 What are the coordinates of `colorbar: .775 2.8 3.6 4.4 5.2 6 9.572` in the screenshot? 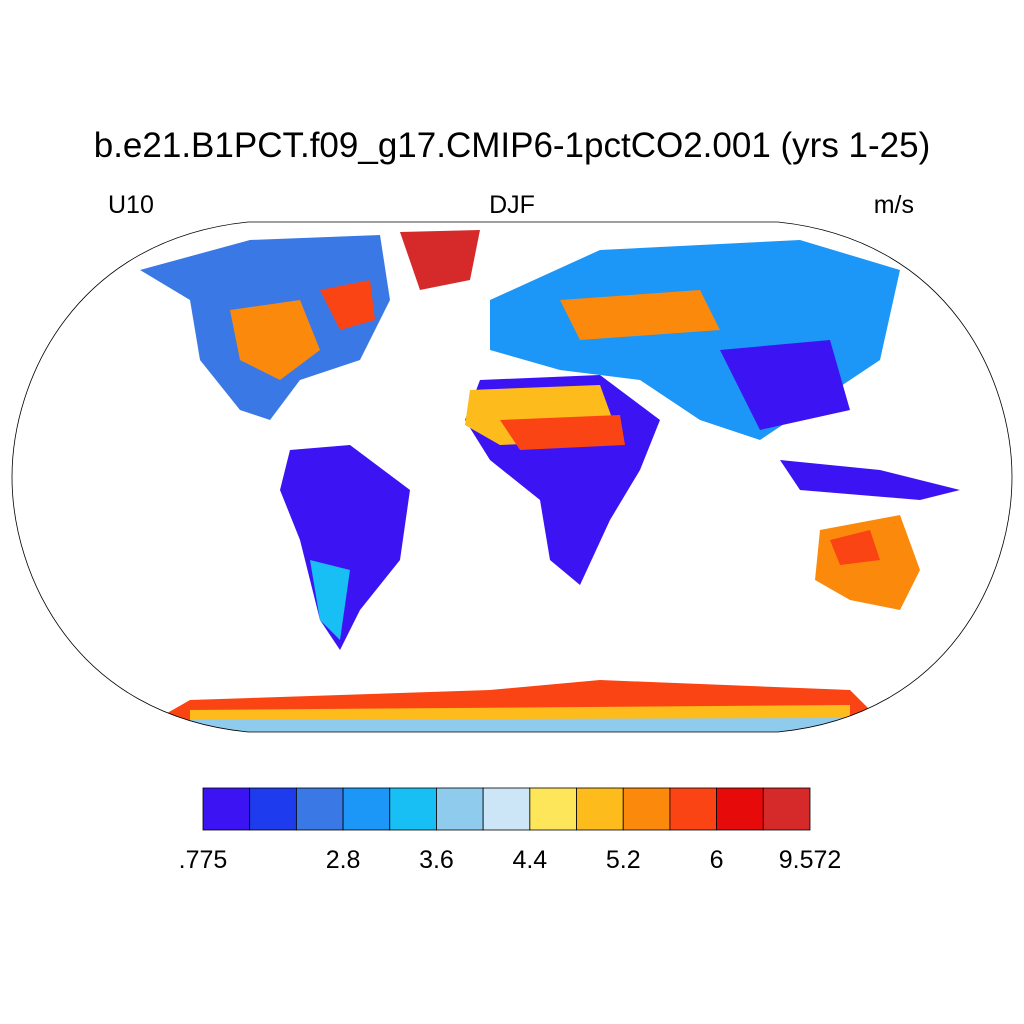 It's located at (510, 830).